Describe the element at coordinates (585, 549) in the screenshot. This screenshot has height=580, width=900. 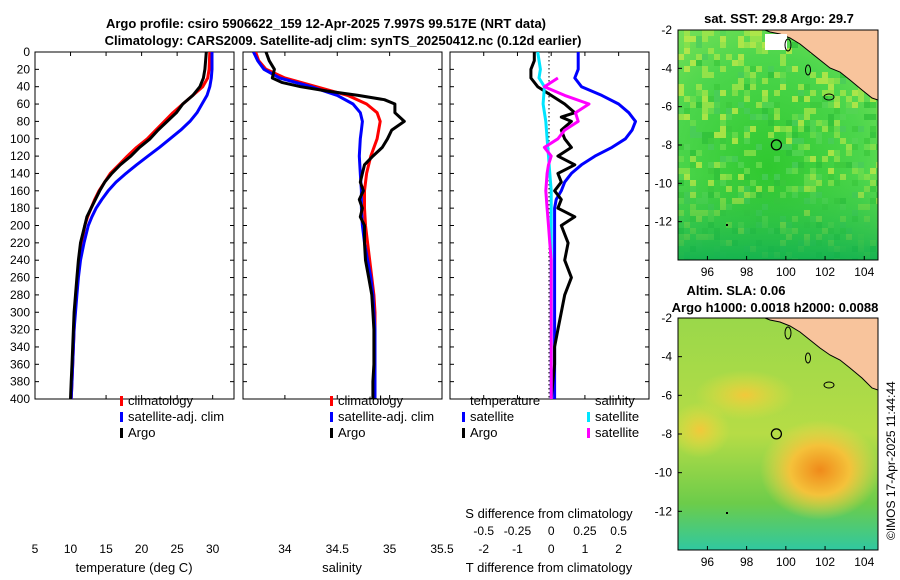
I see `x-tick-label: 1` at that location.